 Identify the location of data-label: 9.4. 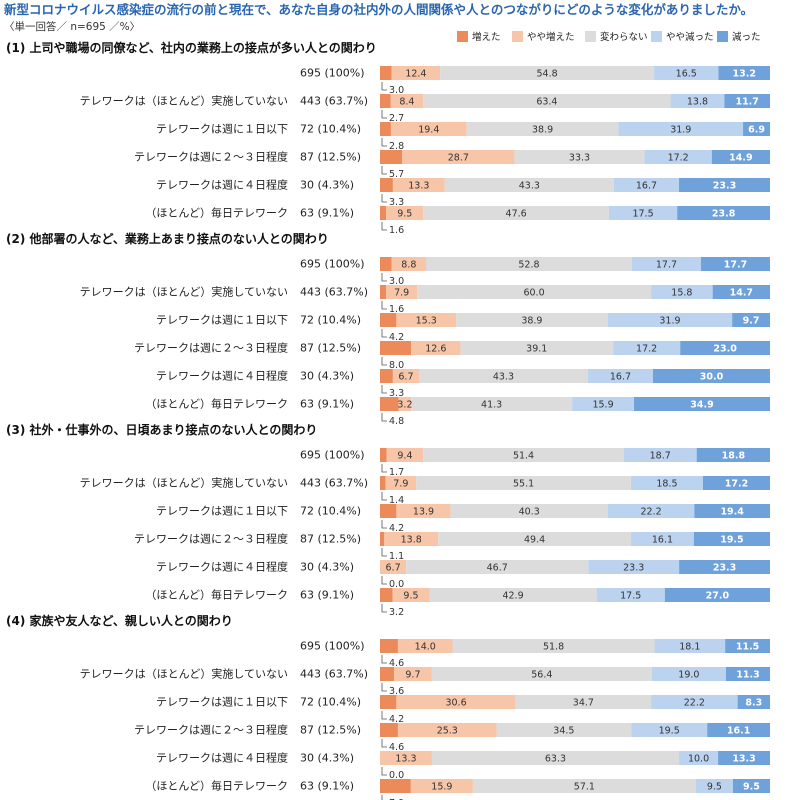
(404, 456).